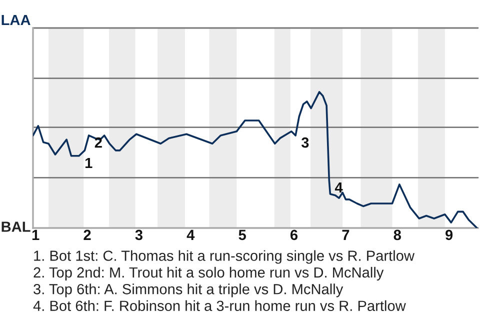 Image resolution: width=480 pixels, height=320 pixels. Describe the element at coordinates (294, 235) in the screenshot. I see `x-tick-label: 6` at that location.